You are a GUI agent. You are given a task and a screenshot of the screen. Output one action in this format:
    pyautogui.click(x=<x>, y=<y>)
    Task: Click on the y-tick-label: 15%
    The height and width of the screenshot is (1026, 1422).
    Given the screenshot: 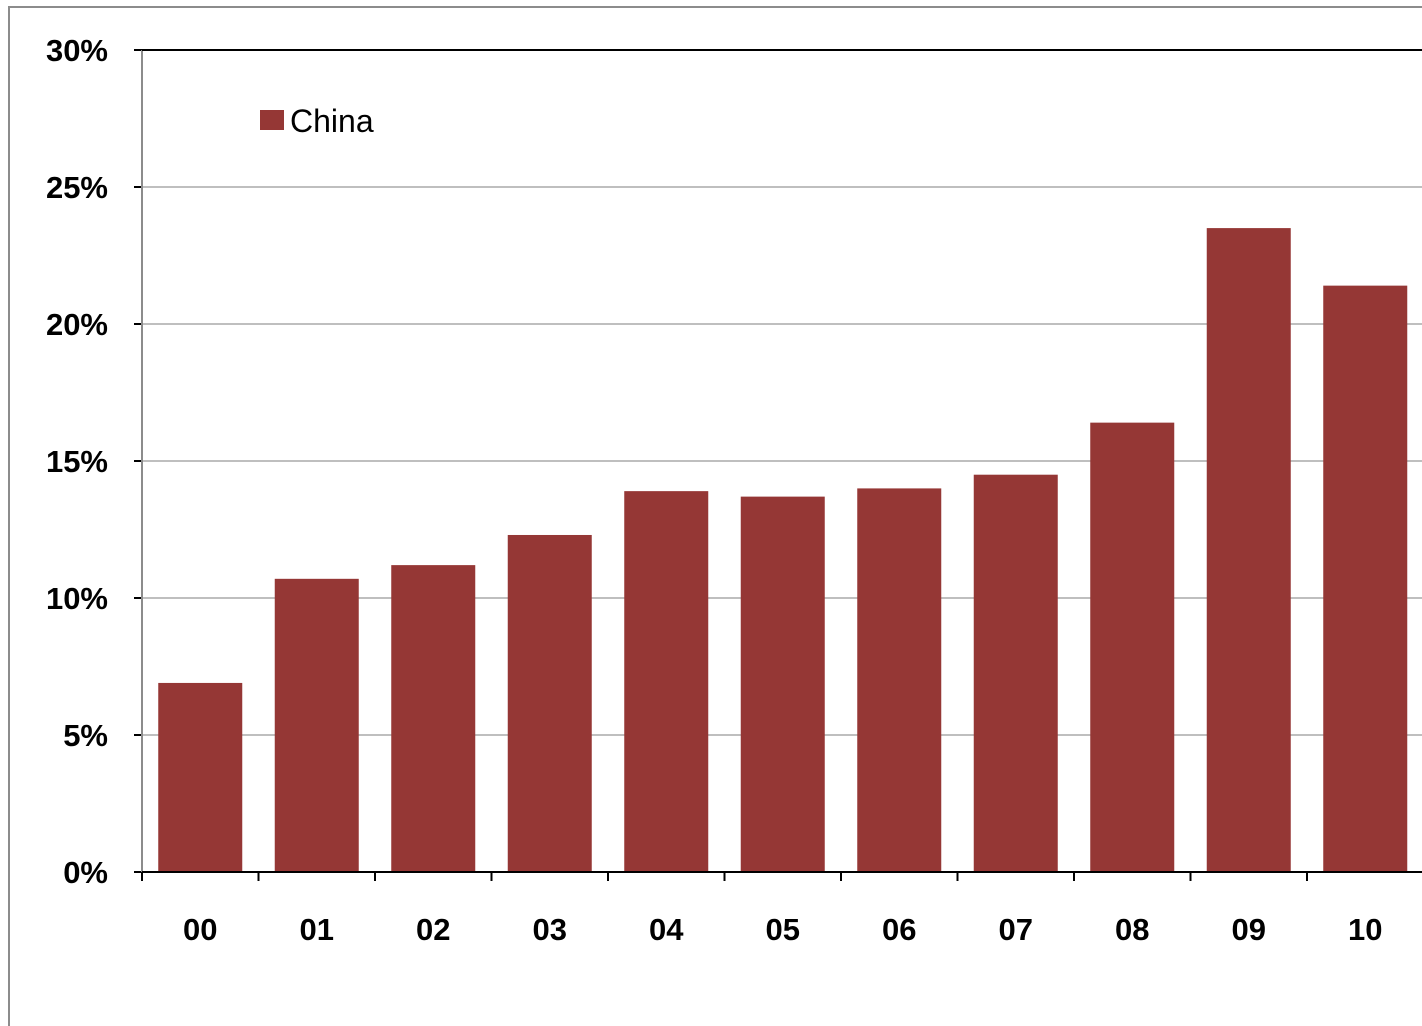 What is the action you would take?
    pyautogui.click(x=77, y=461)
    